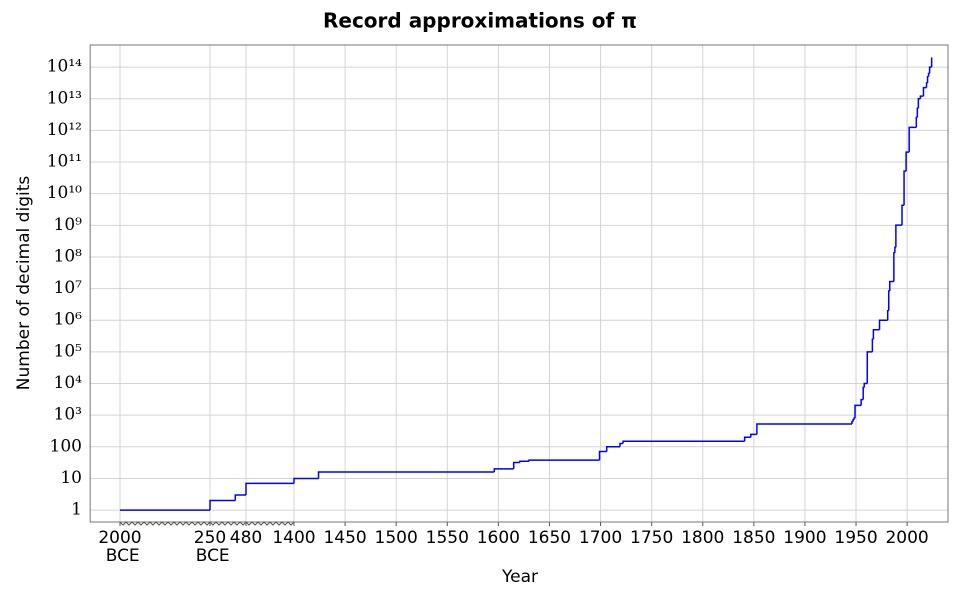 Image resolution: width=960 pixels, height=599 pixels. Describe the element at coordinates (396, 538) in the screenshot. I see `x-tick-label: 1500` at that location.